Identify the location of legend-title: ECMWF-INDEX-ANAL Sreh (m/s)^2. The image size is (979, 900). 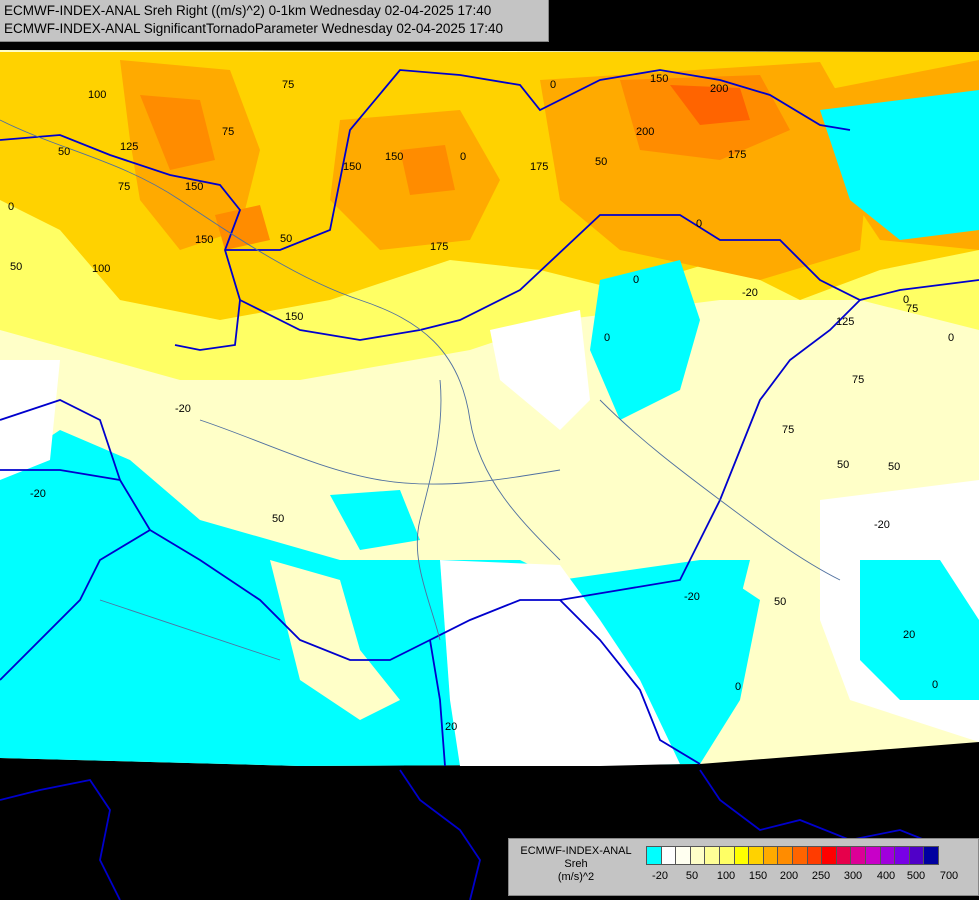
(576, 864).